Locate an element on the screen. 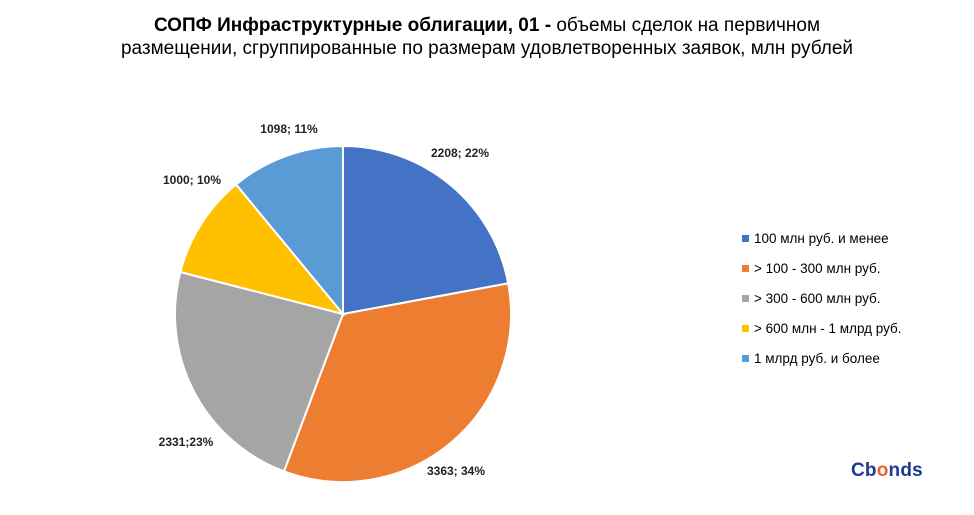 The width and height of the screenshot is (974, 515). legend-item: > 100 - 300 млн руб. is located at coordinates (822, 268).